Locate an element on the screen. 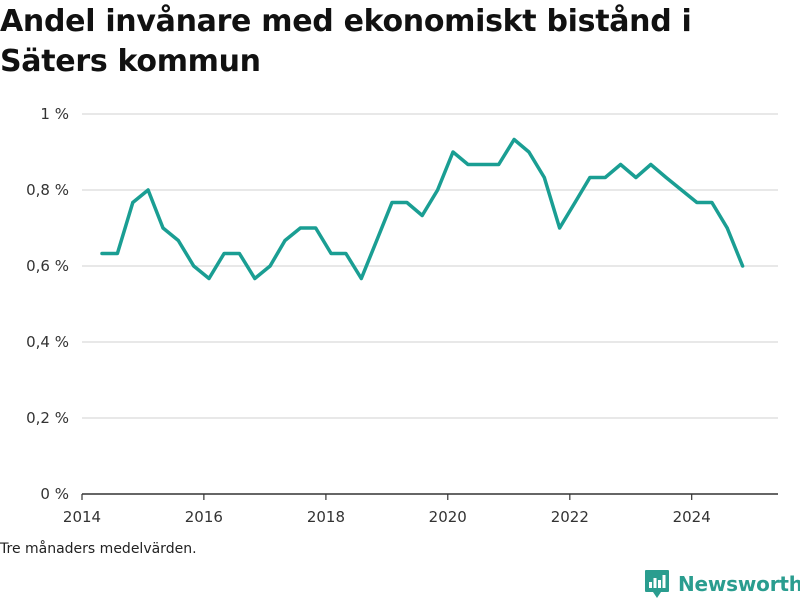  y-axis: 0 % 0,2 % 0,4 % 0,6 % 0,8 % 1 % is located at coordinates (47, 304).